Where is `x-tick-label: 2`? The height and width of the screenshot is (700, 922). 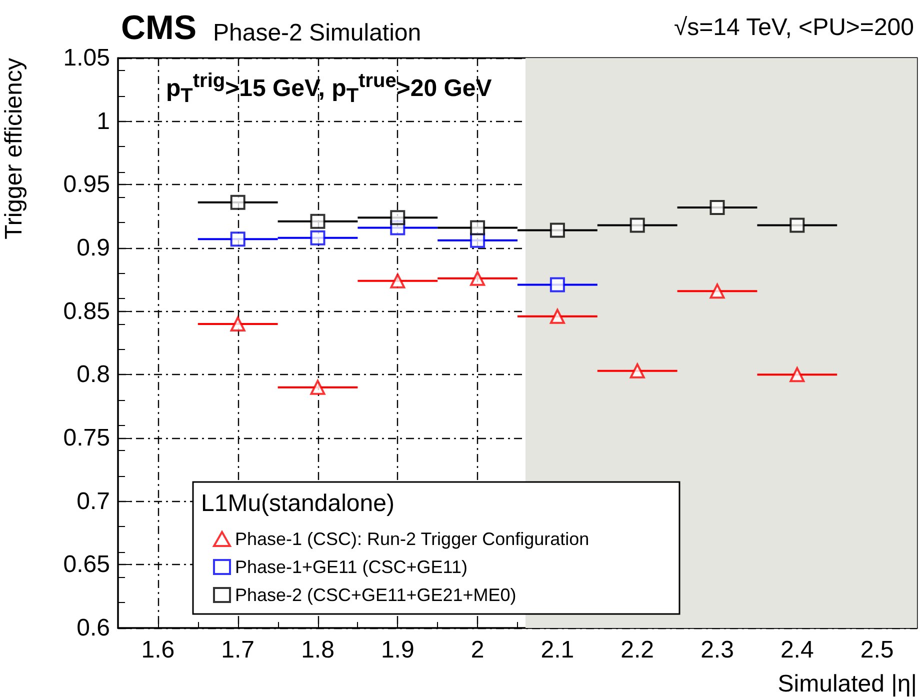
x-tick-label: 2 is located at coordinates (477, 650).